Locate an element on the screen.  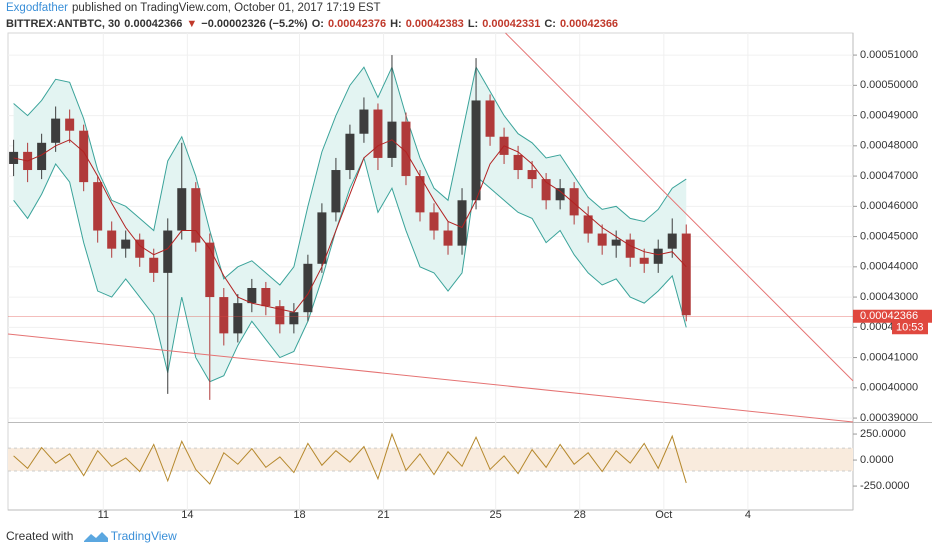
trend-line is located at coordinates (430, 378).